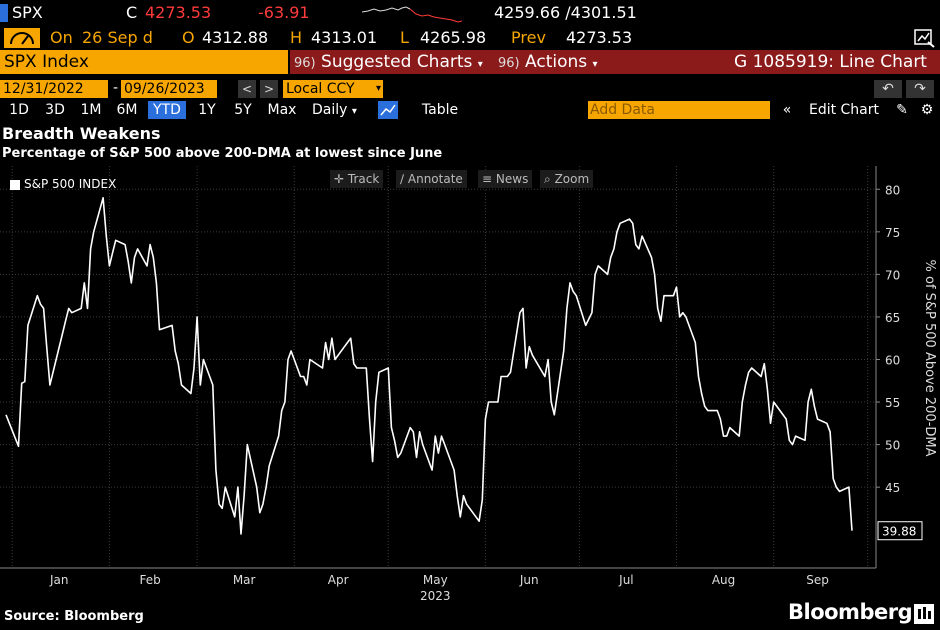 The width and height of the screenshot is (940, 630). What do you see at coordinates (547, 179) in the screenshot?
I see `magnifier-icon: ⌕` at bounding box center [547, 179].